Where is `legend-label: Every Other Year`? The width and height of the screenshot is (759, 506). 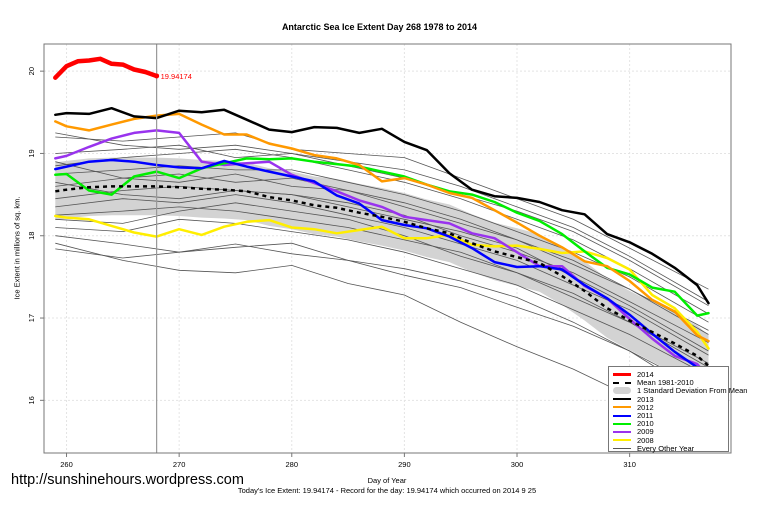
legend-label: Every Other Year is located at coordinates (666, 448).